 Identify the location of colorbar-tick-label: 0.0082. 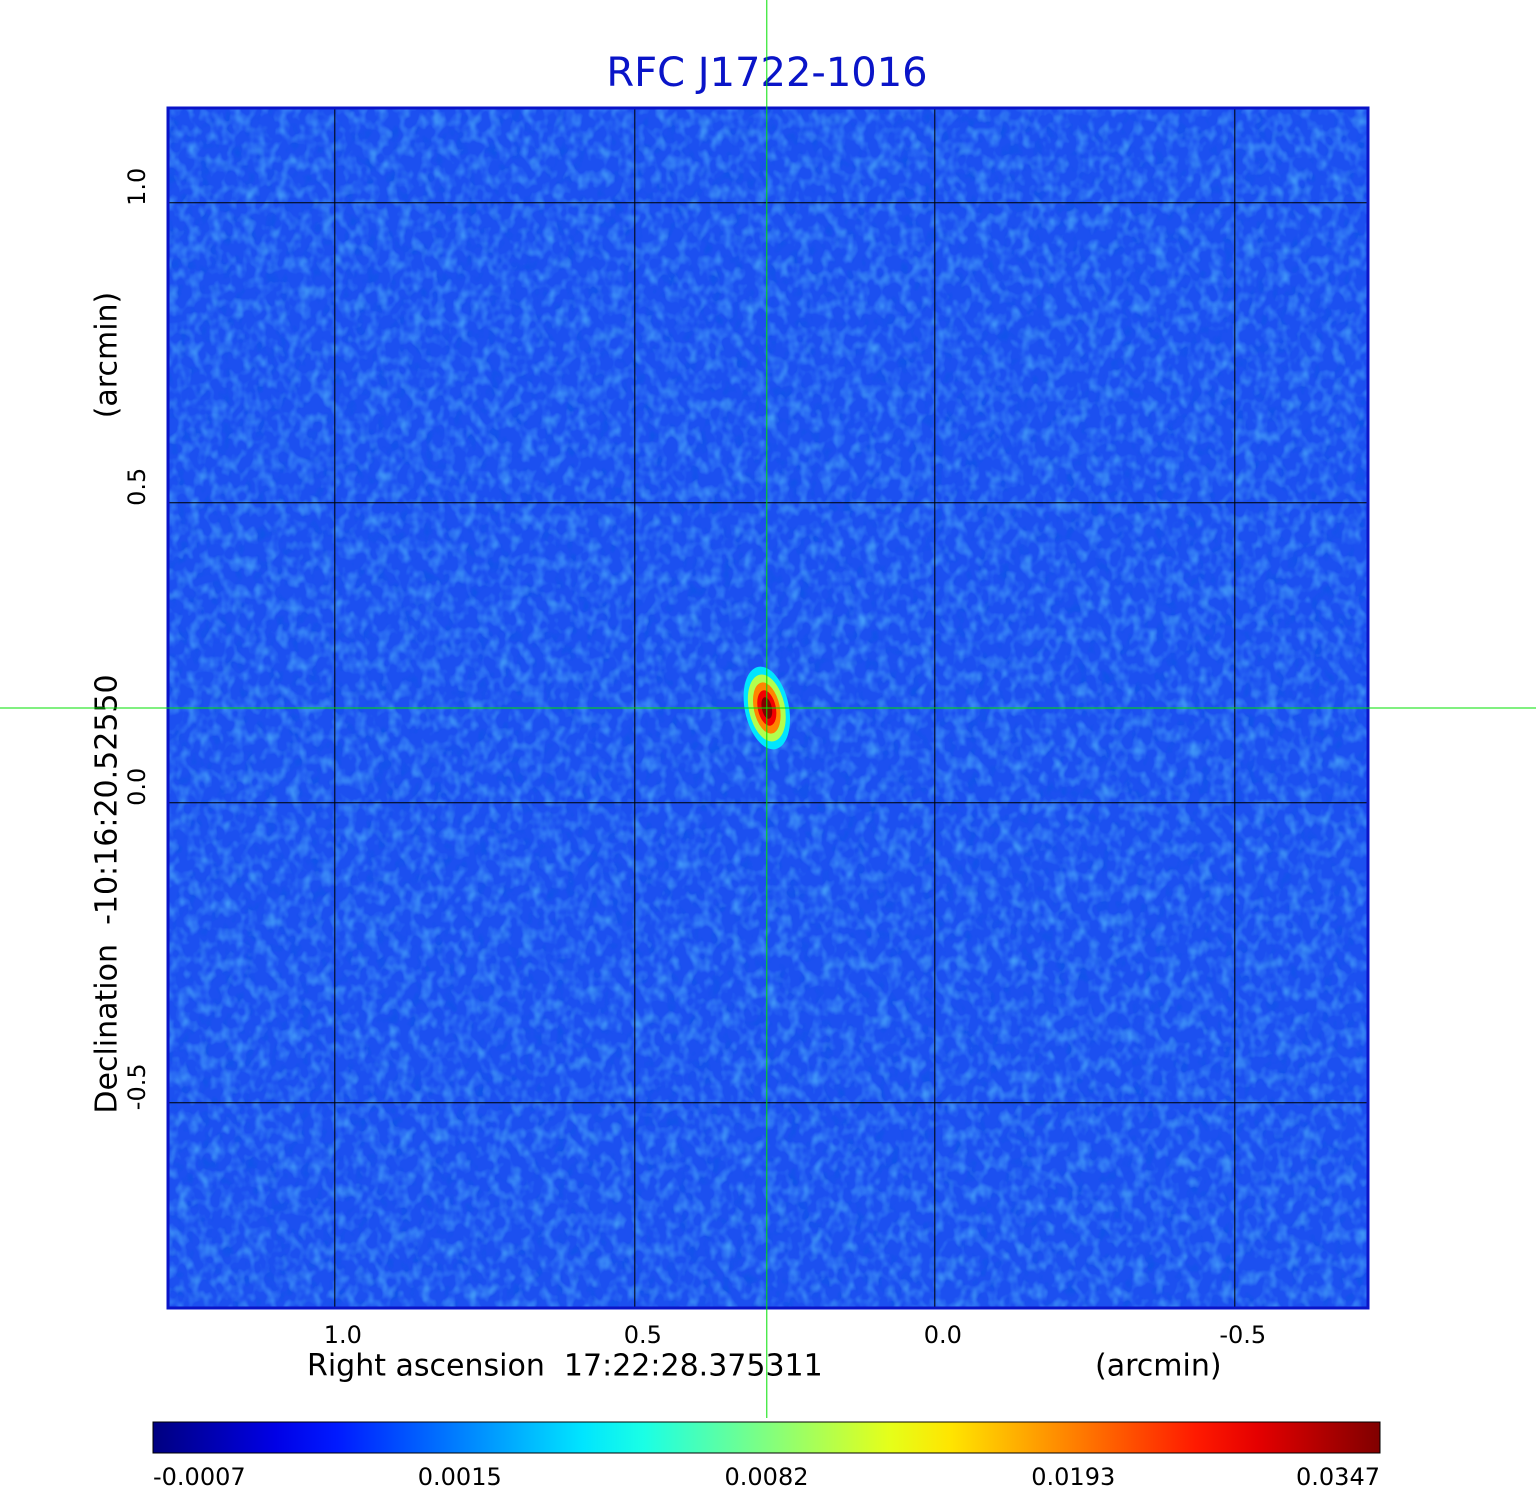
(767, 1477).